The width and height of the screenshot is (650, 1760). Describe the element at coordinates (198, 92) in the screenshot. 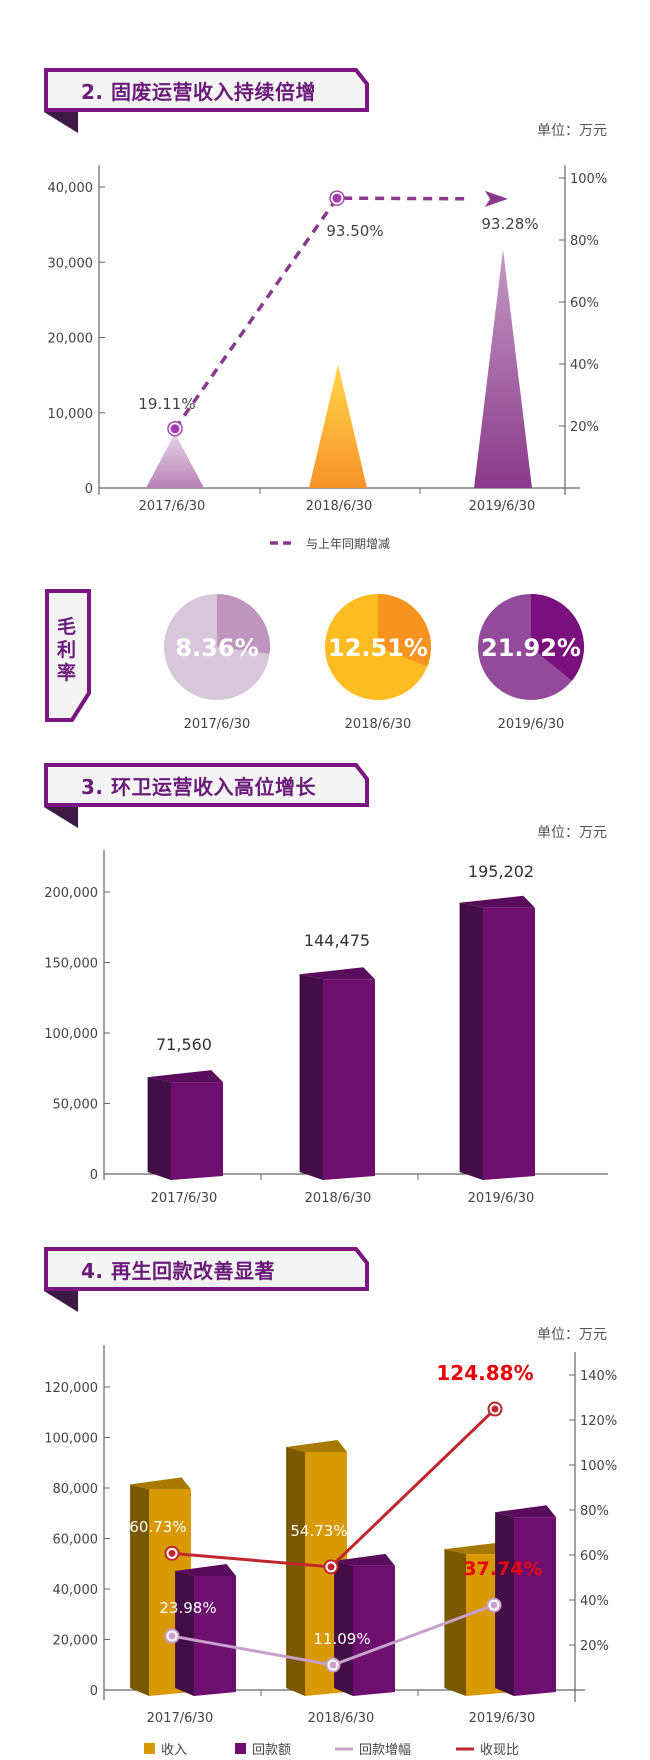

I see `section-title: 2. 固废运营收入持续倍增` at that location.